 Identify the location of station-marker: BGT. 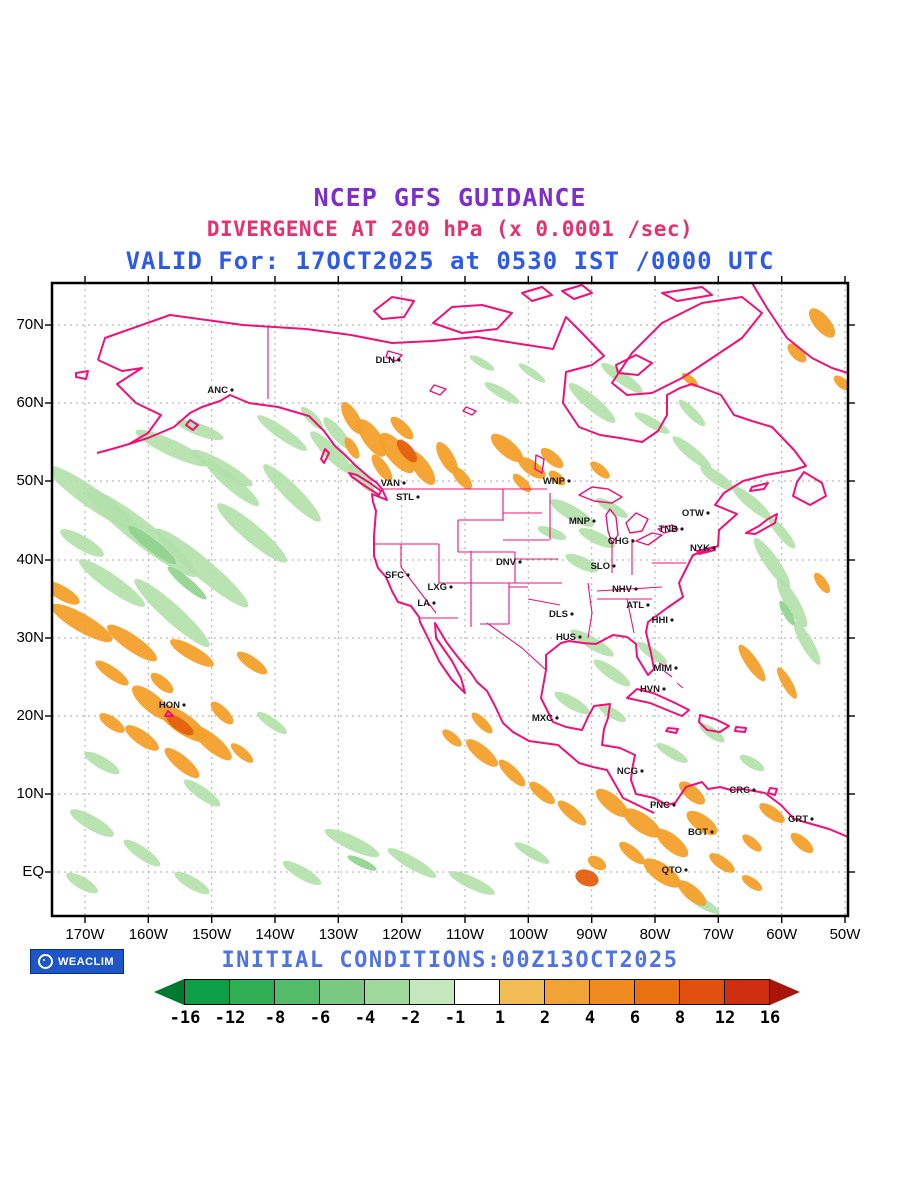
(701, 832).